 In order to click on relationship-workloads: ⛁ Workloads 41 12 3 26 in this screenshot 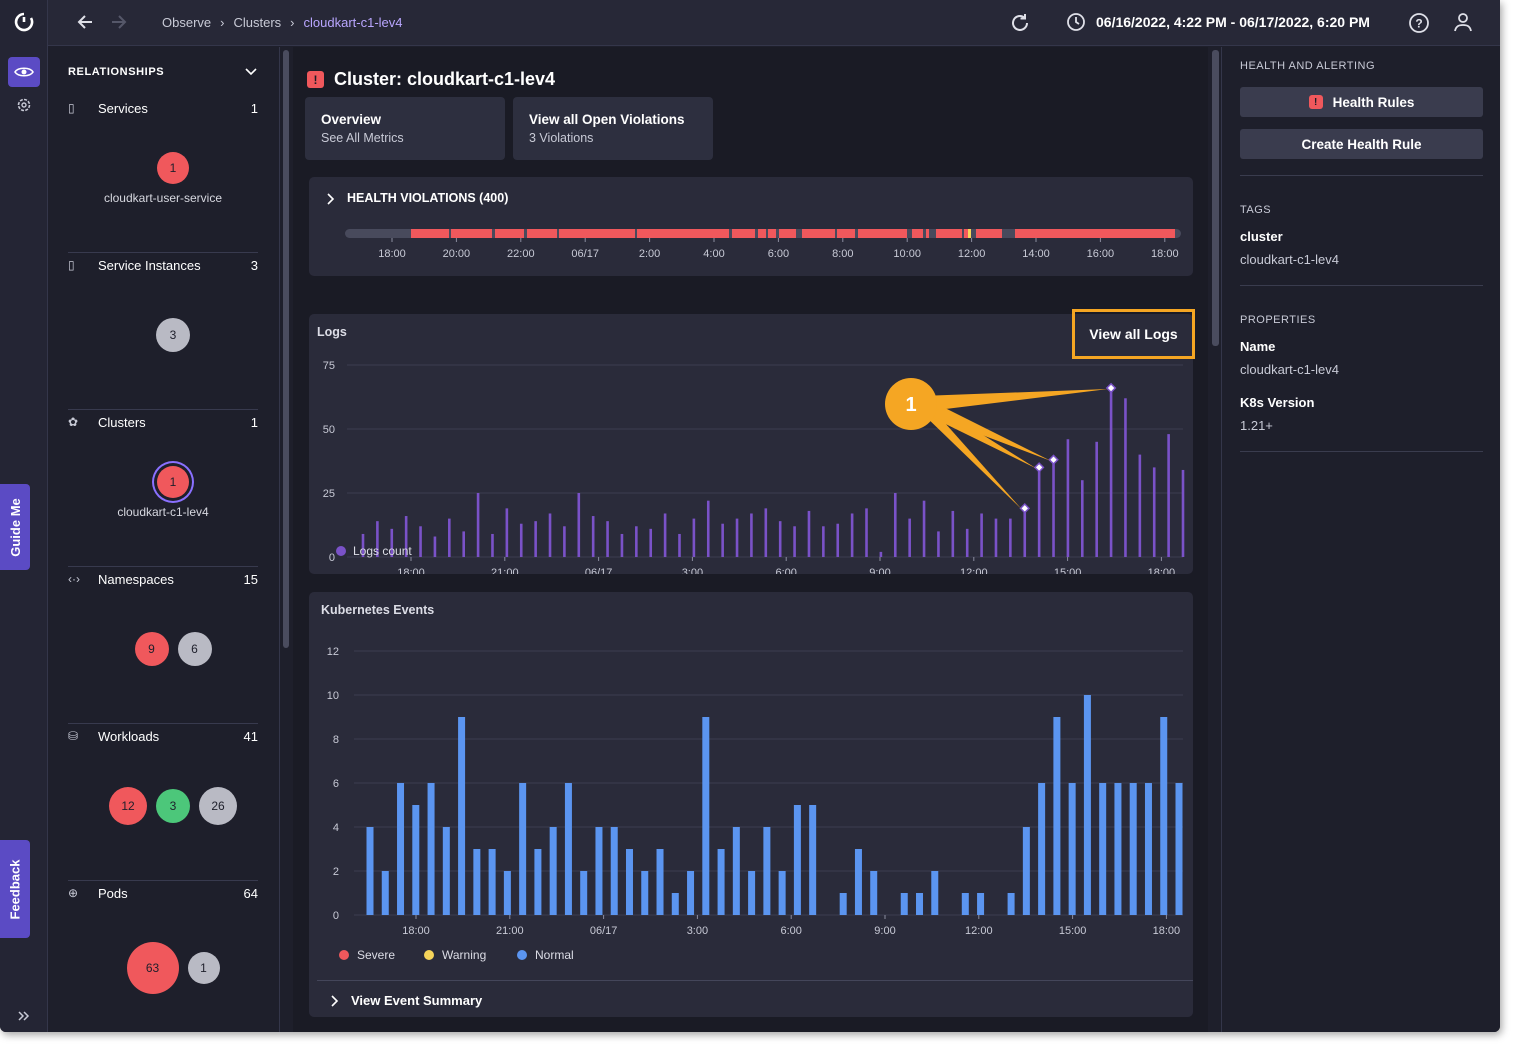, I will do `click(163, 802)`.